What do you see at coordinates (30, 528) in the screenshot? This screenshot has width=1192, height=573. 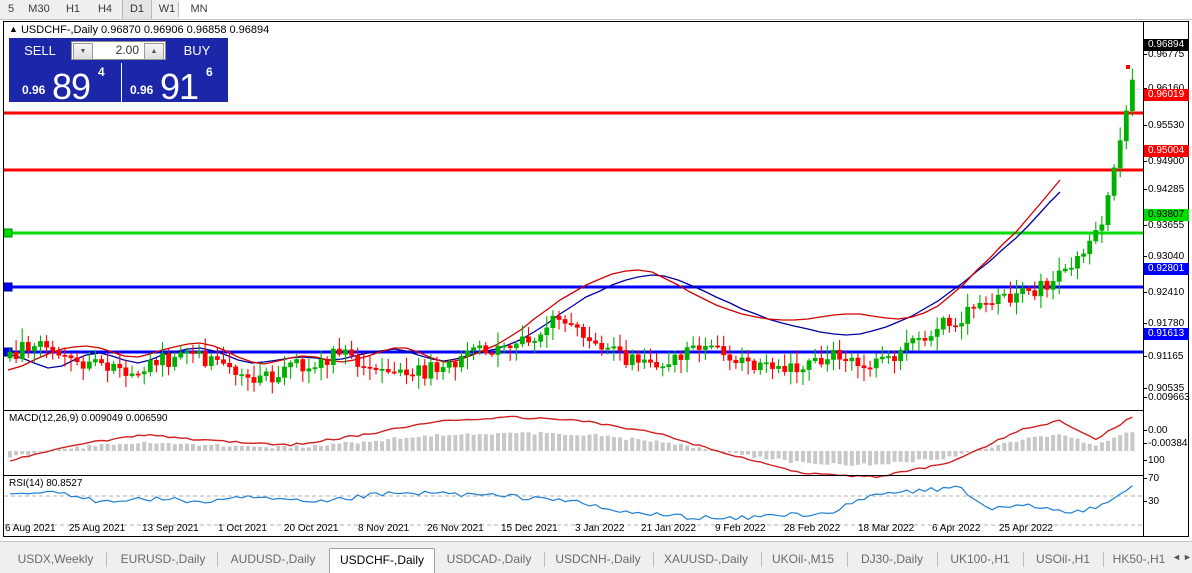 I see `date-axis-label: 6 Aug 2021` at bounding box center [30, 528].